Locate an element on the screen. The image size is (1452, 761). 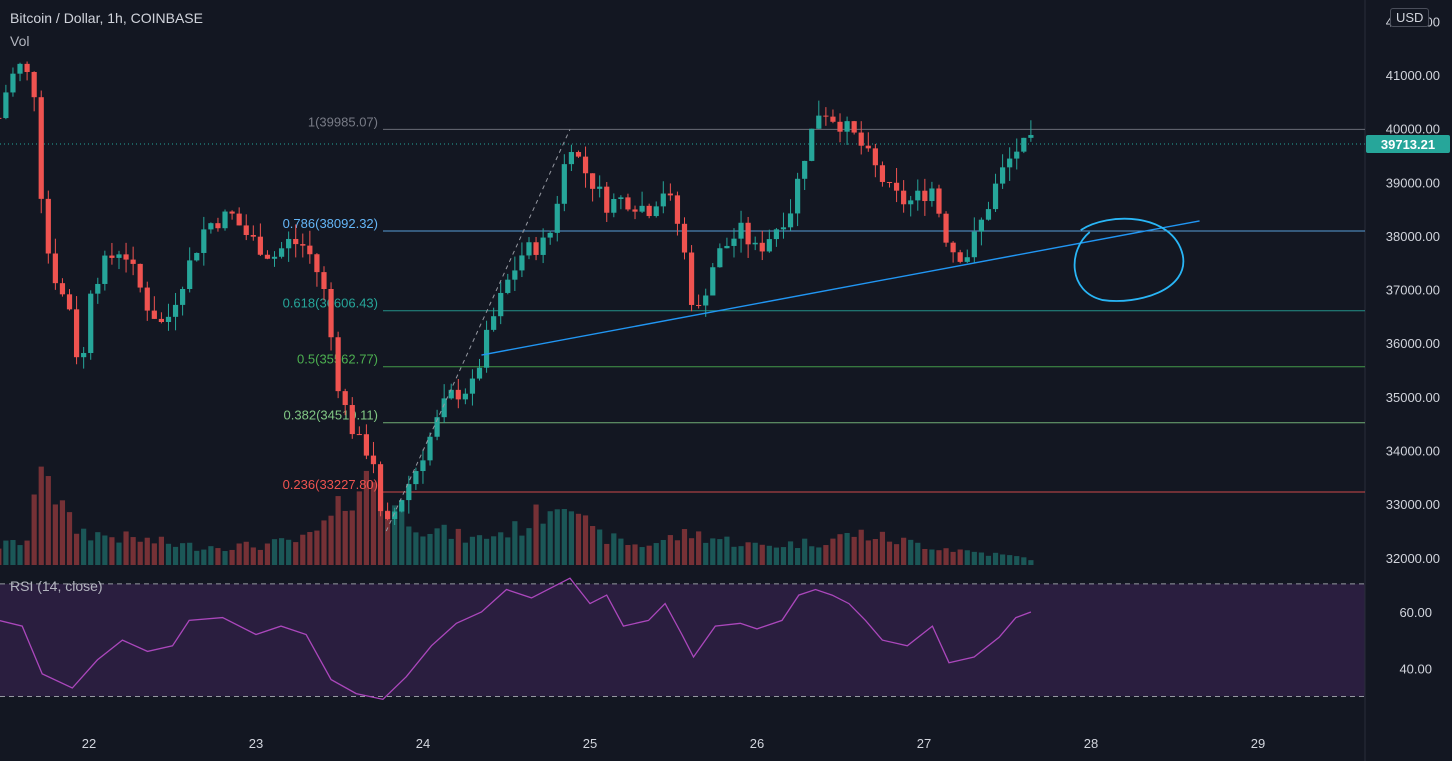
fib-level-label: 0.786(38092.32) is located at coordinates (330, 223).